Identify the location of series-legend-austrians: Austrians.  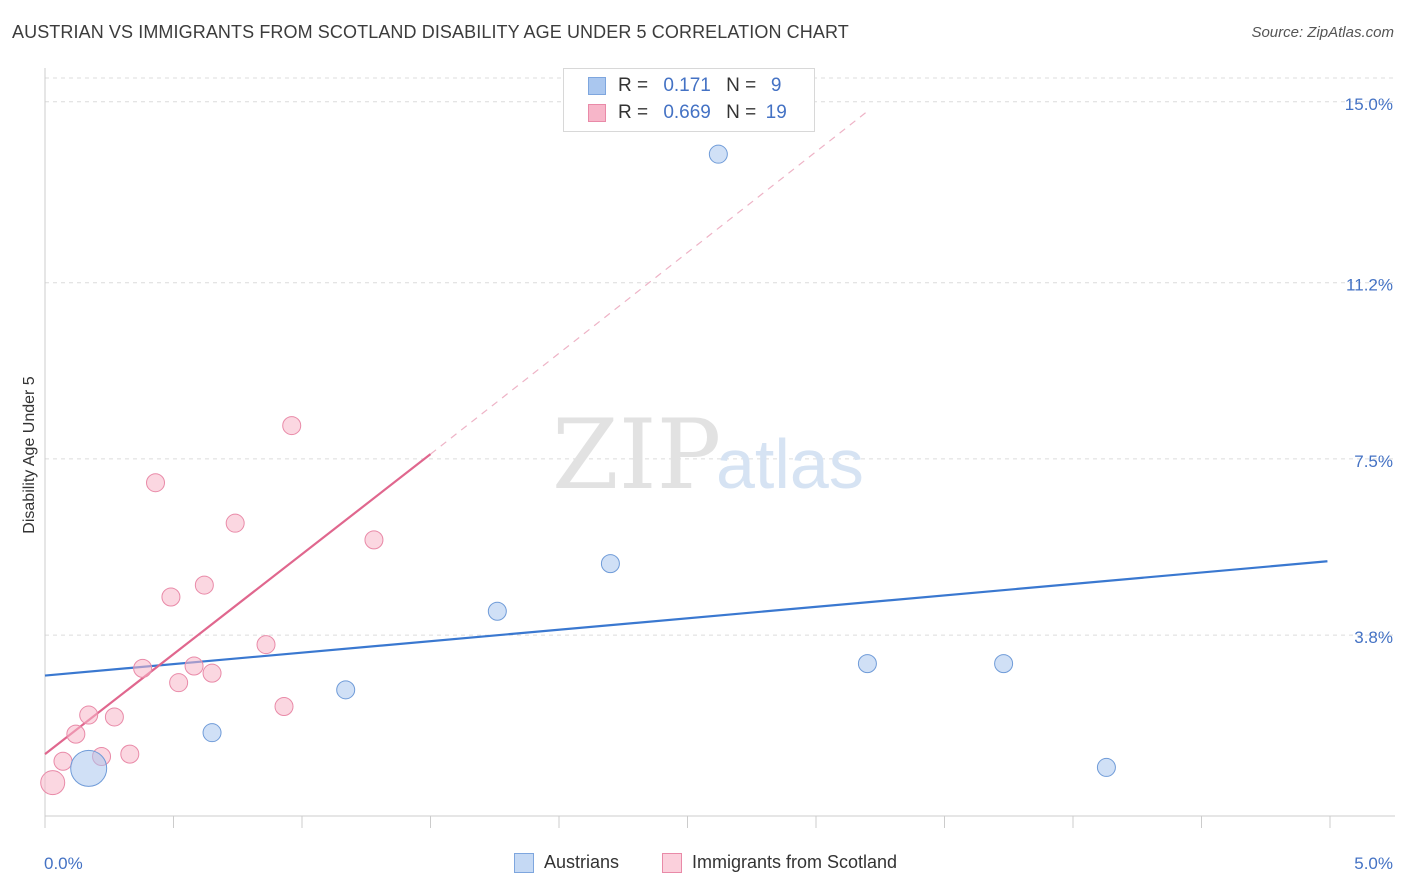
(566, 862).